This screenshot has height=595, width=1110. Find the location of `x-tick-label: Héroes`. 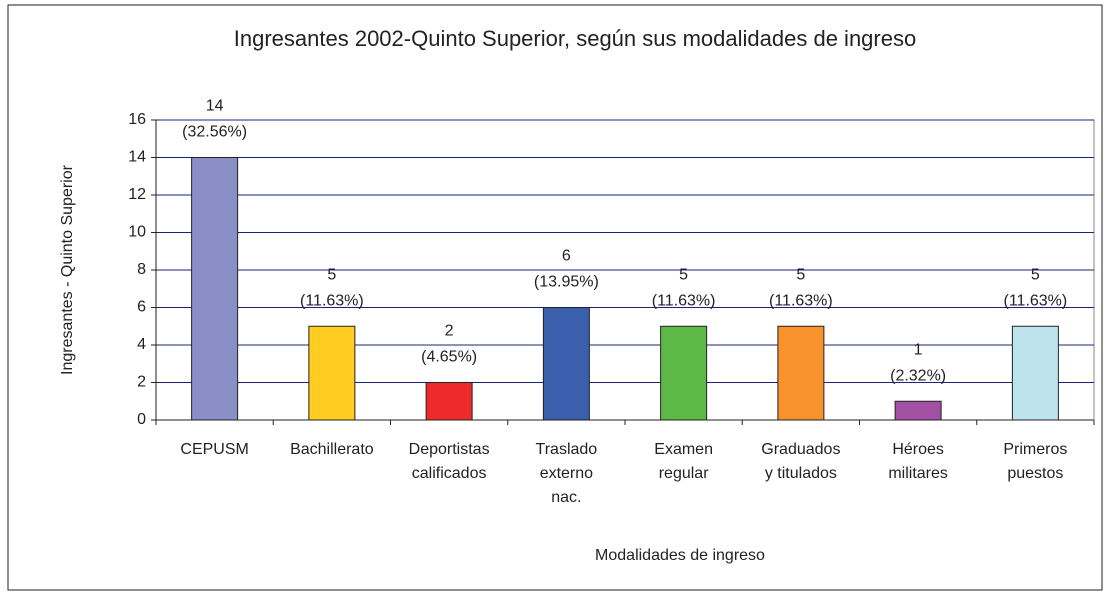

x-tick-label: Héroes is located at coordinates (918, 449).